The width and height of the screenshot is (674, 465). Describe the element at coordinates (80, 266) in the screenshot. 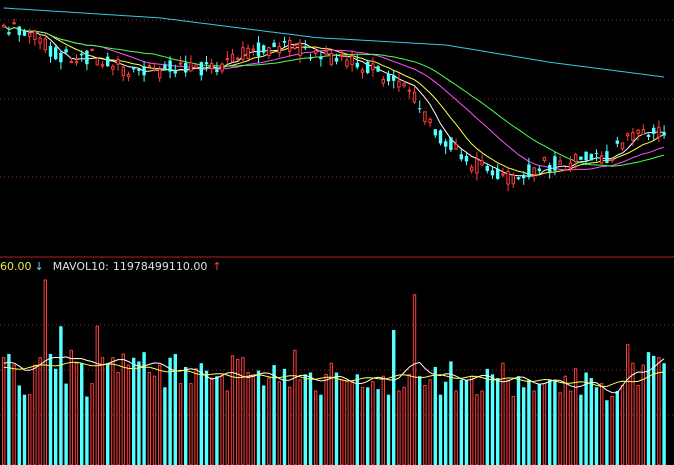

I see `mavol10-label: MAVOL10:` at that location.